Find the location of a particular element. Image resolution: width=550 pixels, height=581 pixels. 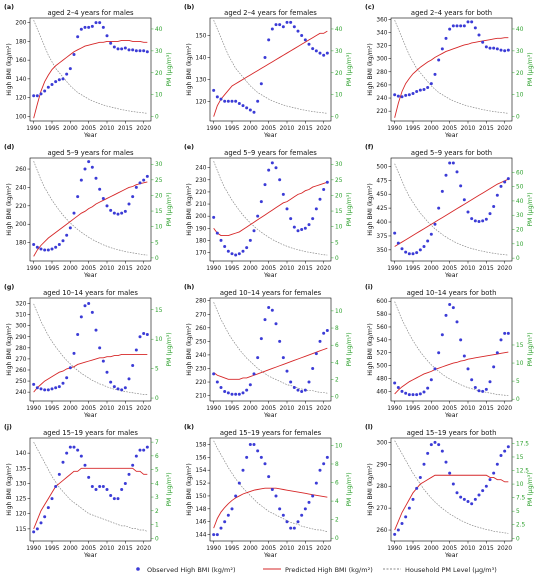

y-tick-label: 144 is located at coordinates (200, 536).